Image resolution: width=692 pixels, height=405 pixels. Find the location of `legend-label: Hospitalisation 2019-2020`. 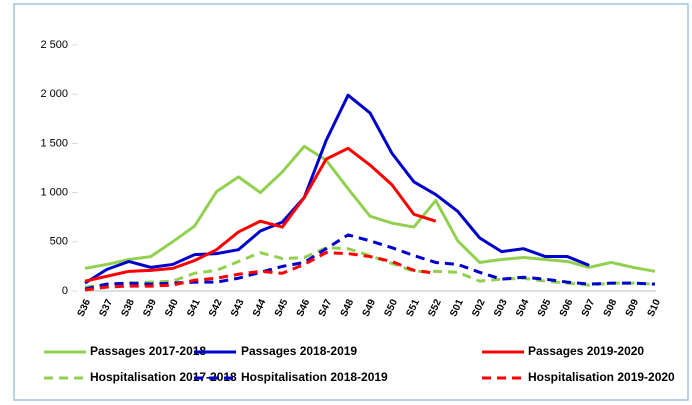

legend-label: Hospitalisation 2019-2020 is located at coordinates (601, 377).